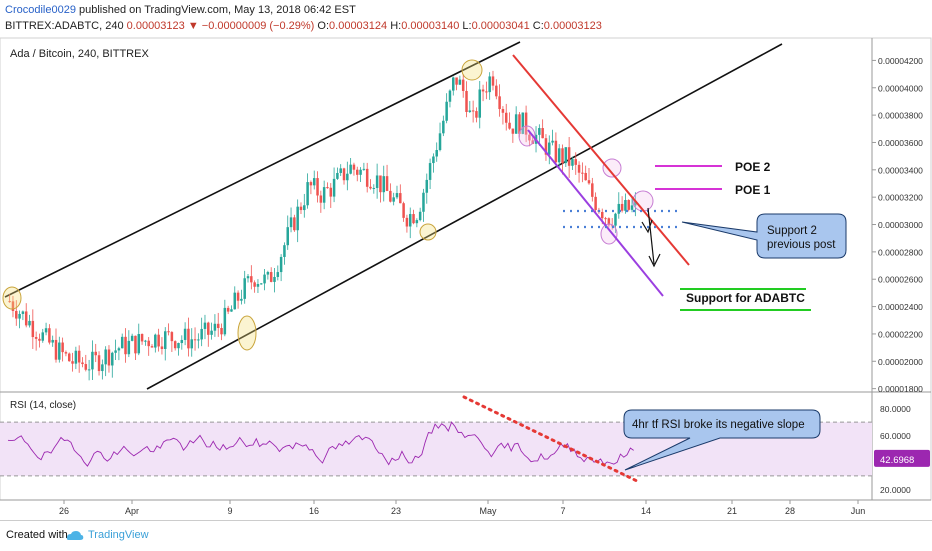  What do you see at coordinates (900, 307) in the screenshot?
I see `price-tick-label: 0.00002400` at bounding box center [900, 307].